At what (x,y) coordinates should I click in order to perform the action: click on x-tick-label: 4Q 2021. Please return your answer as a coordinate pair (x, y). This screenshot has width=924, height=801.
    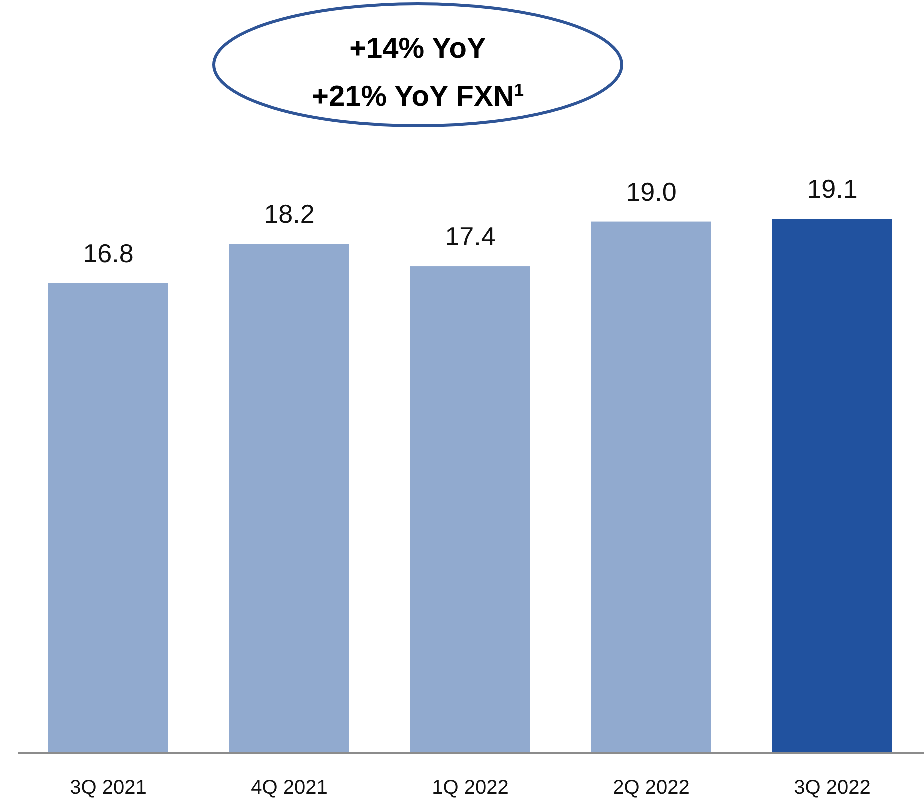
    Looking at the image, I should click on (289, 788).